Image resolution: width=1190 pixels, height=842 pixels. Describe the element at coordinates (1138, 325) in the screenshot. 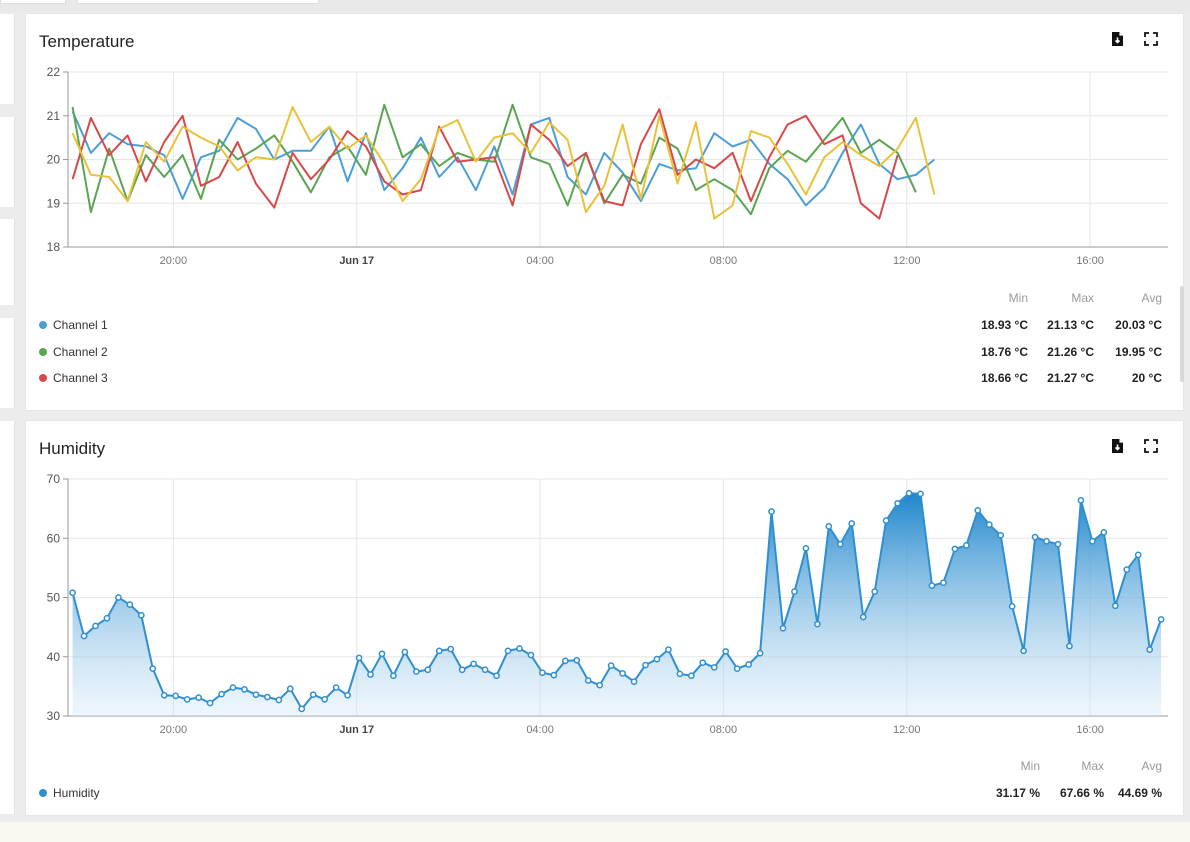

I see `channel-1-avg: 20.03 °C` at that location.